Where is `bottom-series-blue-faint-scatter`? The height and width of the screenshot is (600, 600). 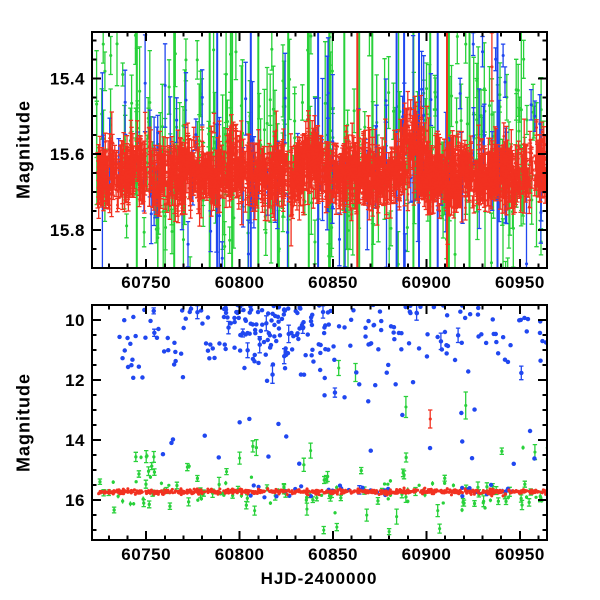
bottom-series-blue-faint-scatter is located at coordinates (348, 443).